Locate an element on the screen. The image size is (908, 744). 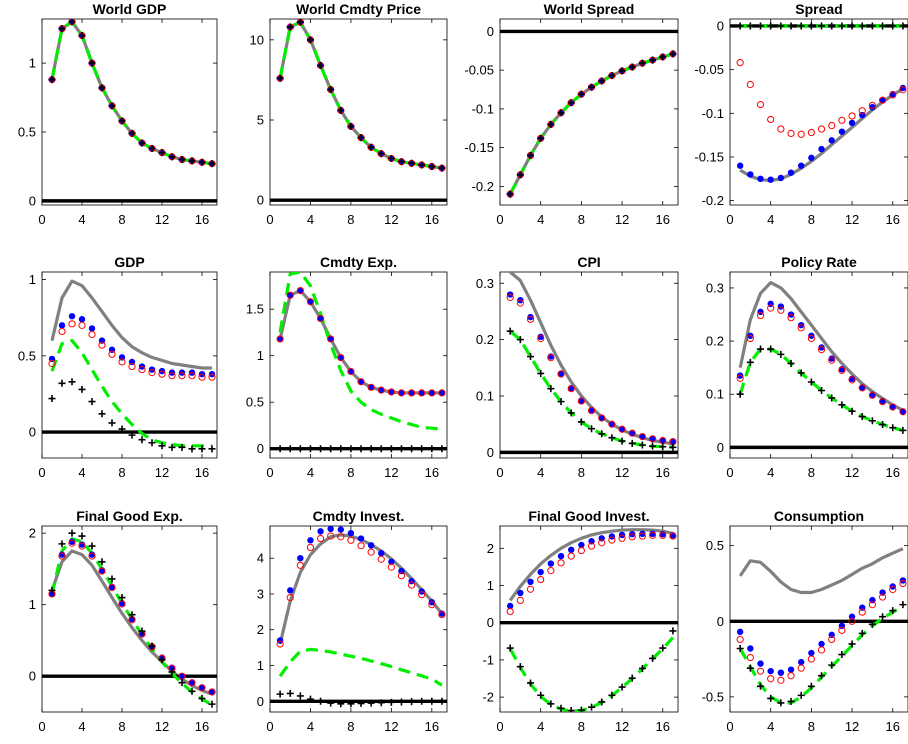
series-red-circles is located at coordinates (361, 95).